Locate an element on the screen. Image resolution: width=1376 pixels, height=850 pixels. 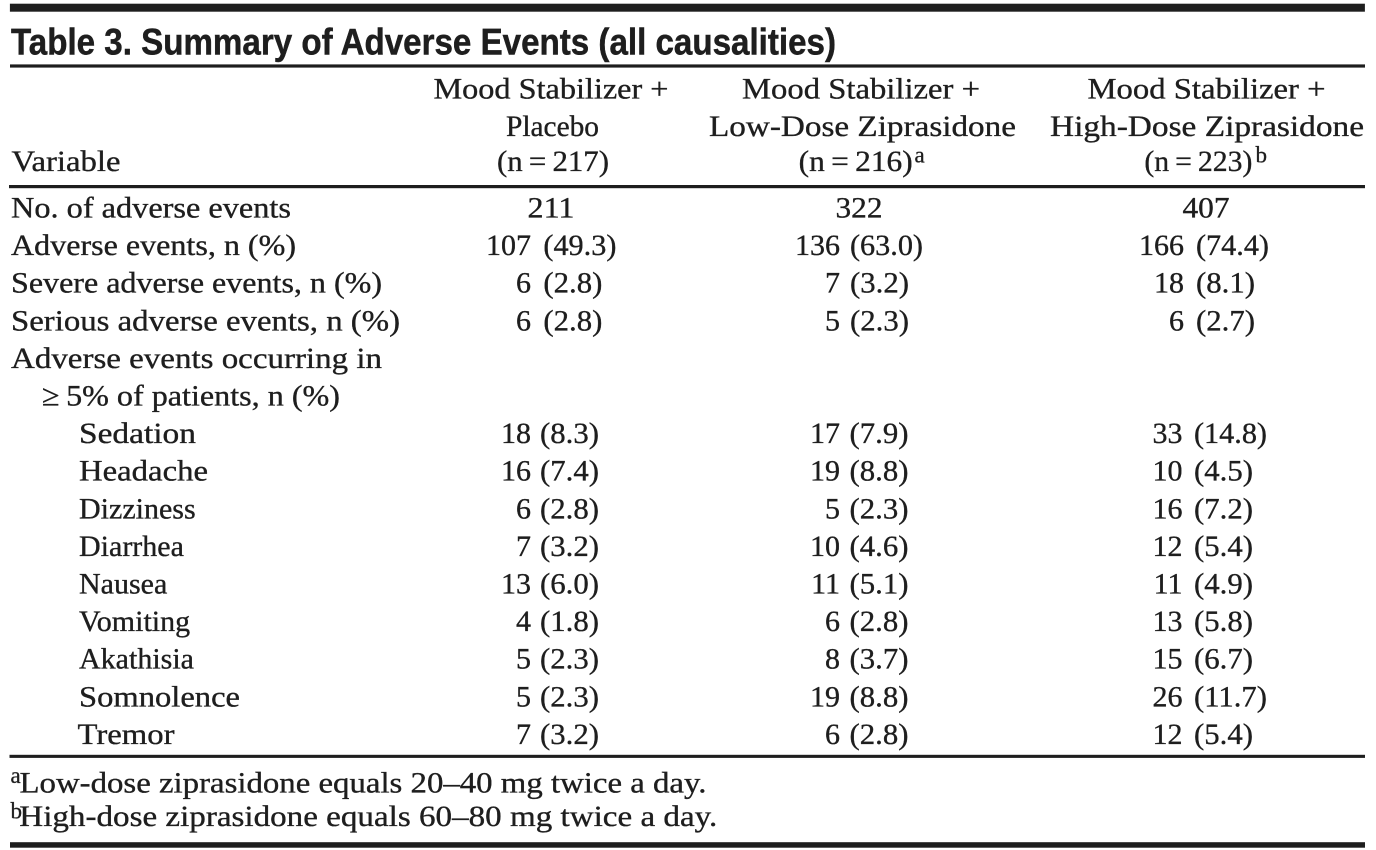
svg-text: Low-Dose Ziprasidone is located at coordinates (862, 126).